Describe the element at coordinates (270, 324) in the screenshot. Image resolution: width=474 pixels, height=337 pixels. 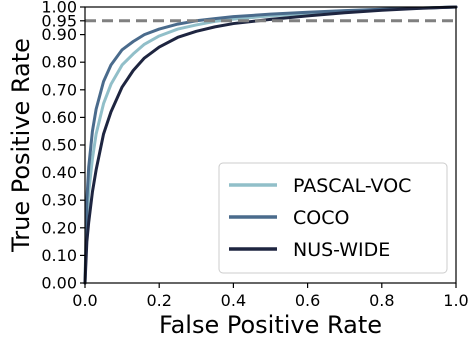
I see `x-axis-title: False Positive Rate` at that location.